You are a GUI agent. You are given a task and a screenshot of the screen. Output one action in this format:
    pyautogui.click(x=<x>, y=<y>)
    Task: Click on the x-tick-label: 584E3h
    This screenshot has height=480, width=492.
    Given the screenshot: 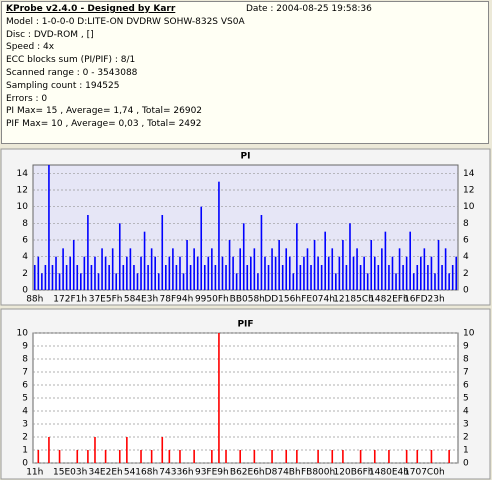 What is the action you would take?
    pyautogui.click(x=141, y=300)
    